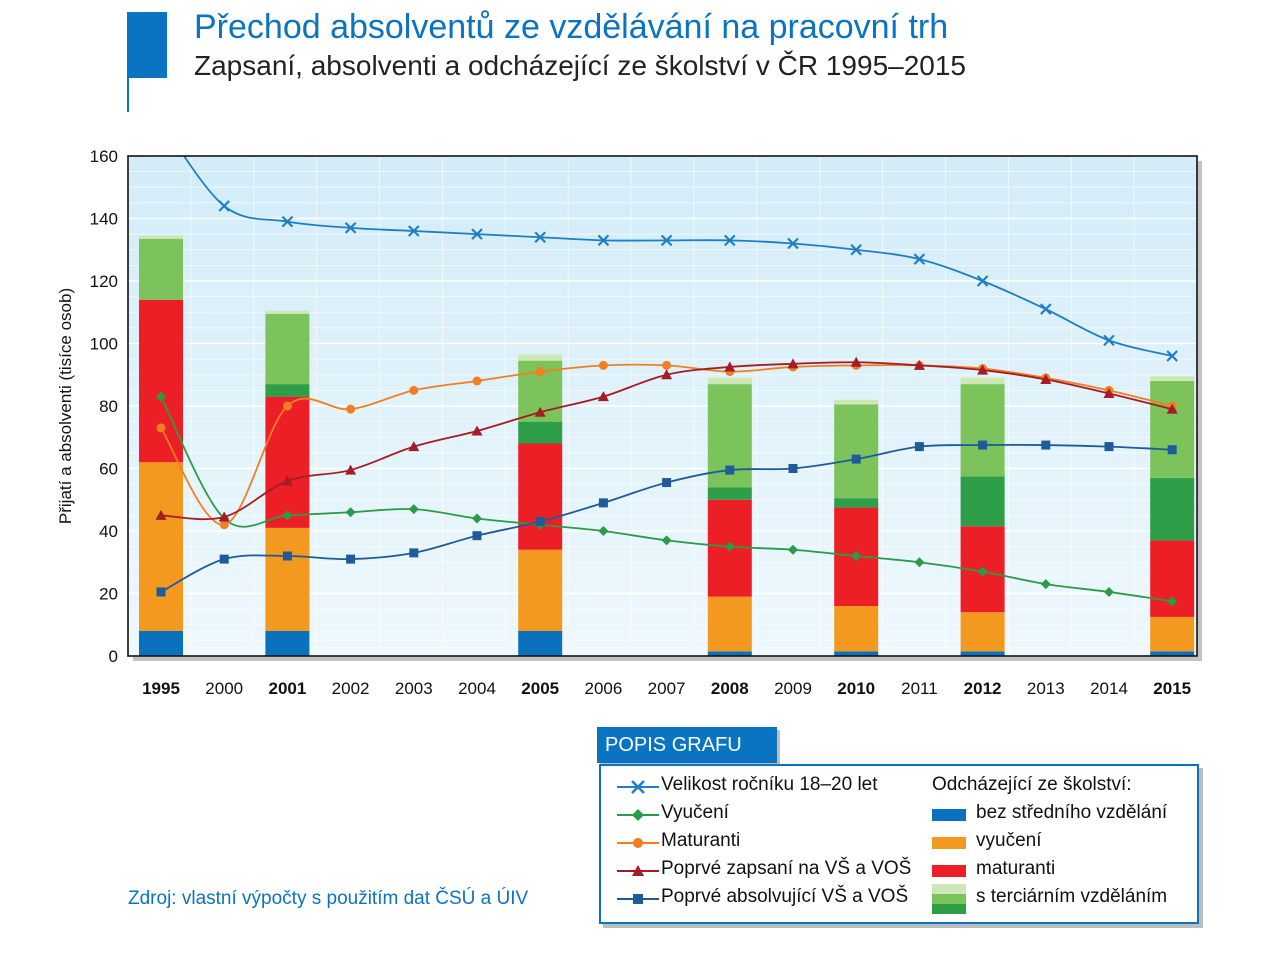 This screenshot has height=955, width=1276. I want to click on y-axis-label: Přijatí a absolventi (tisíce osob), so click(65, 406).